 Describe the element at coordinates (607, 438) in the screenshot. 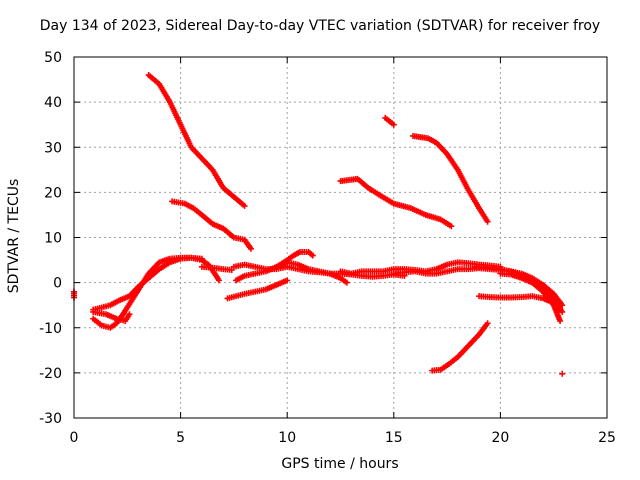

I see `x-tick-label: 25` at that location.